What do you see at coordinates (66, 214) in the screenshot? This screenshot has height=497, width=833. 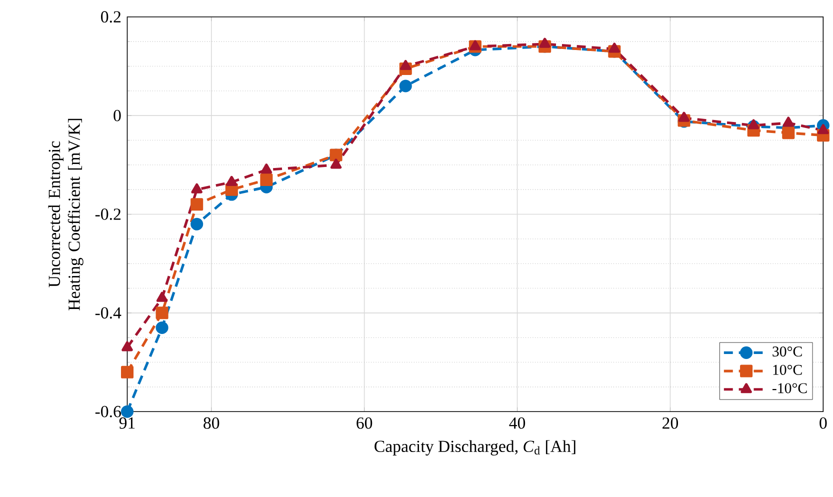 I see `y-axis-title: Uncorrected Entropic Heating Coefficient [mV/K]` at bounding box center [66, 214].